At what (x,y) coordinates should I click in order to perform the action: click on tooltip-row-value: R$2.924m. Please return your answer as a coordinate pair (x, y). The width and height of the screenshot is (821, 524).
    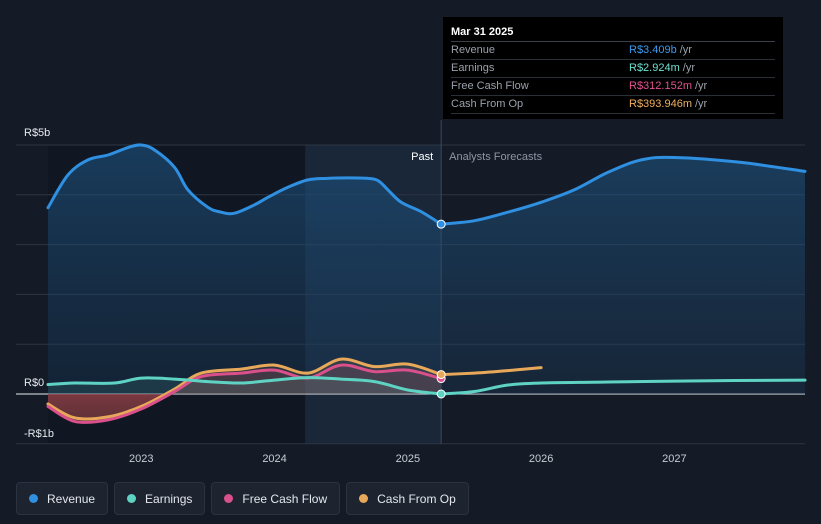
    Looking at the image, I should click on (654, 68).